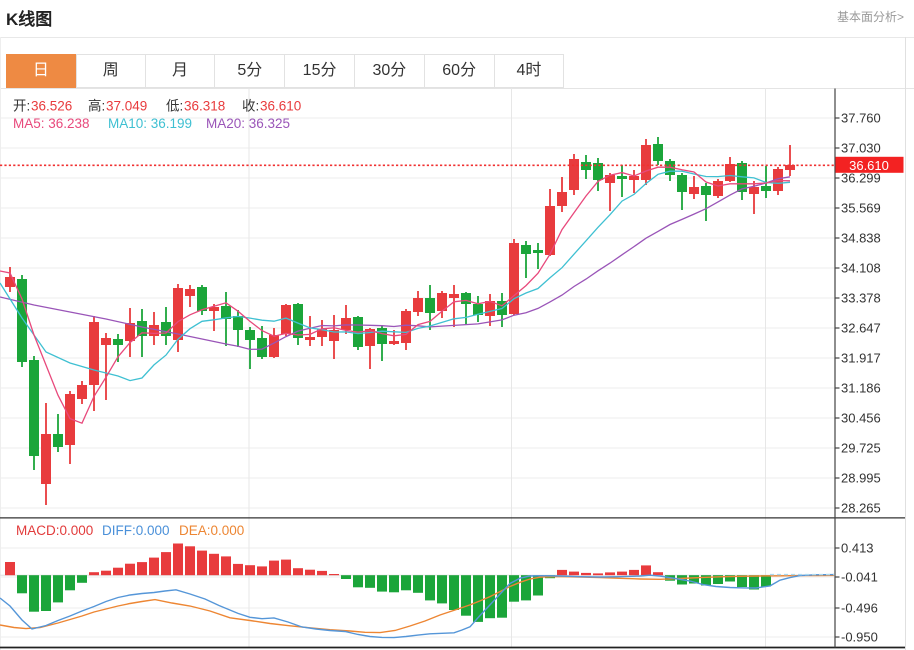 The height and width of the screenshot is (650, 914). I want to click on svg-text: 28.995, so click(861, 478).